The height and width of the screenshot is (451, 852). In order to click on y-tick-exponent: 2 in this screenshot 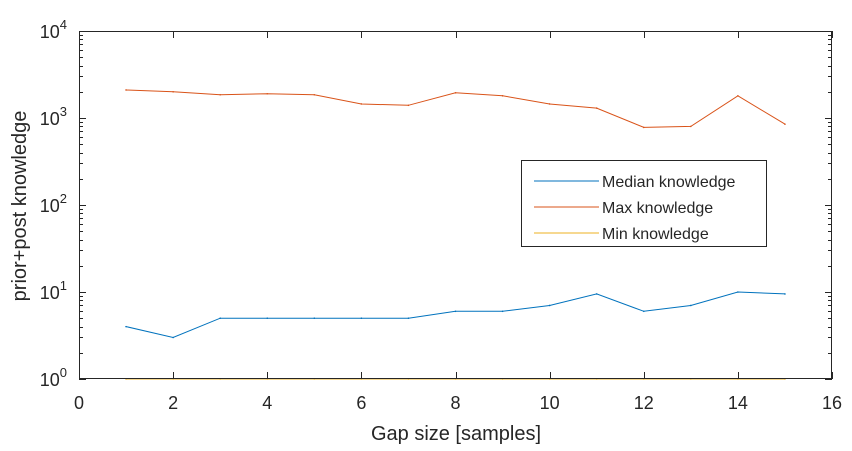, I will do `click(63, 198)`.